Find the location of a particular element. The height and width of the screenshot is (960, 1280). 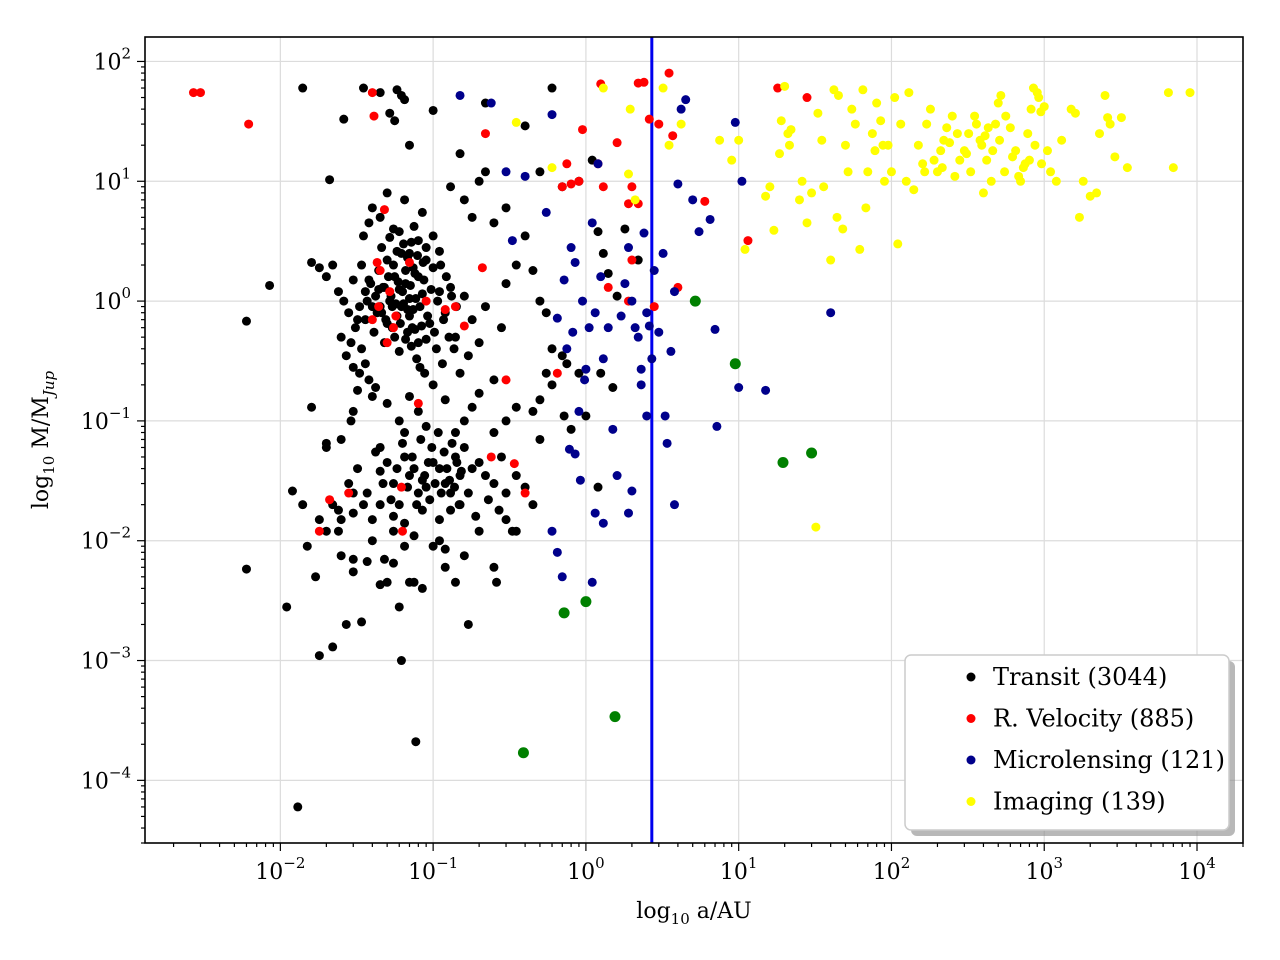

x-tick-label: 10−2 is located at coordinates (280, 869).